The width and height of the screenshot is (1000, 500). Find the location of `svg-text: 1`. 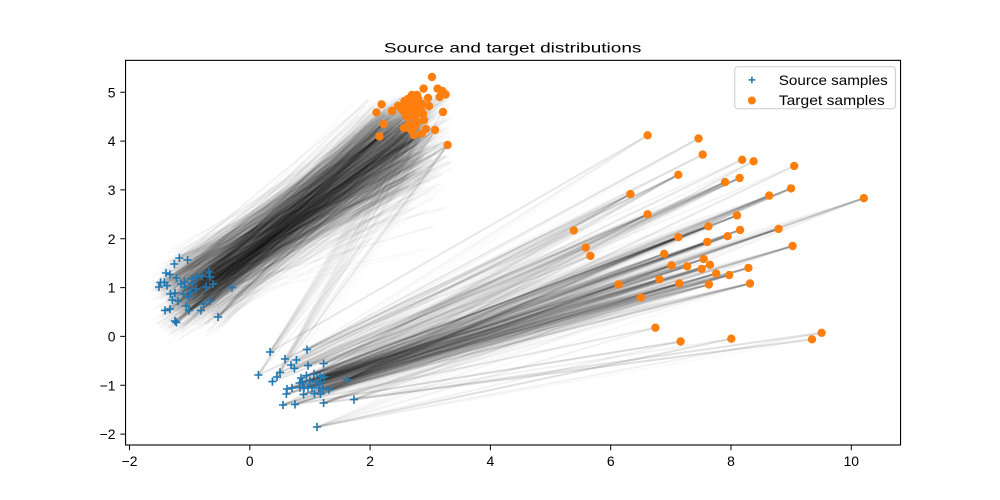

svg-text: 1 is located at coordinates (112, 288).